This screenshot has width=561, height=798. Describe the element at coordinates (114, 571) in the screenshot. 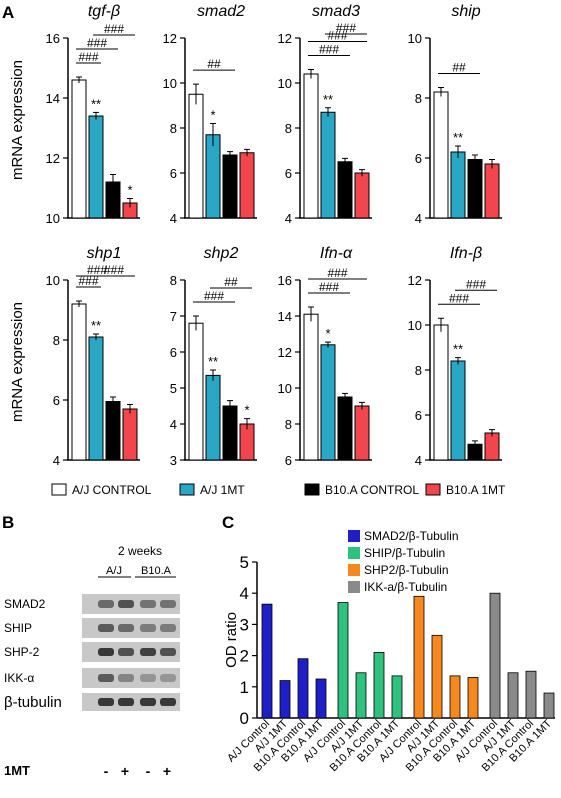

I see `blot-group-aj: A/J` at that location.